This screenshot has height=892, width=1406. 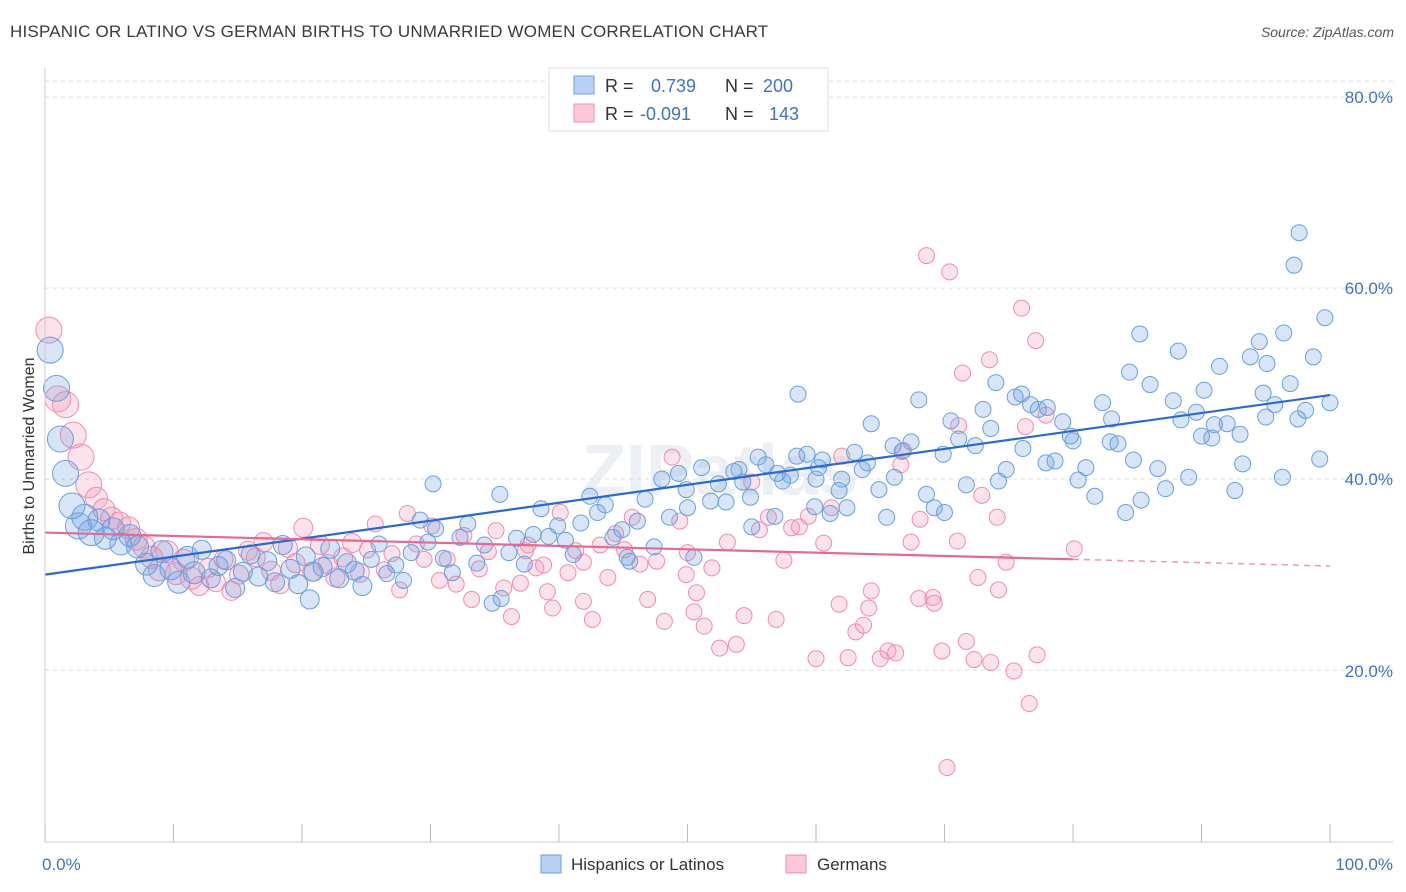 I want to click on legend-n-value-2: 143, so click(x=784, y=114).